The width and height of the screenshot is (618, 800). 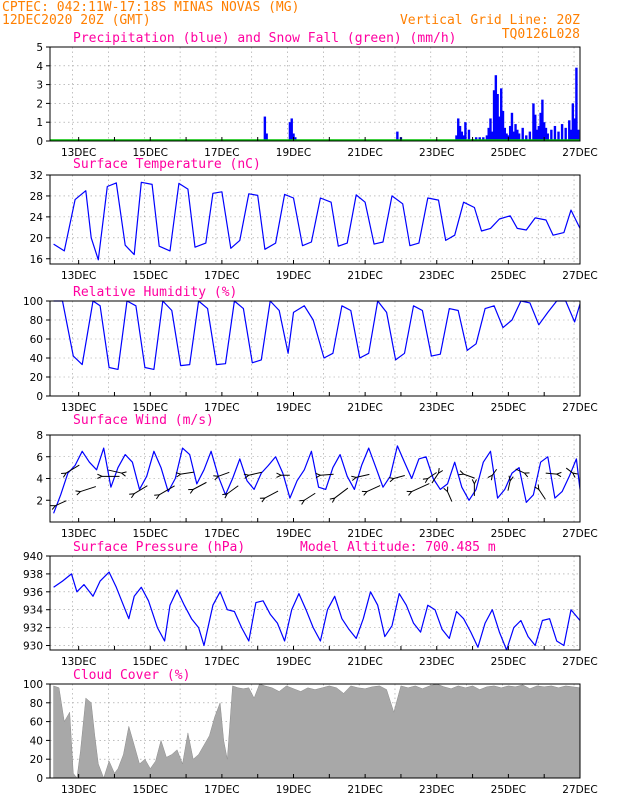 I want to click on y-tick-label: 934, so click(x=33, y=611).